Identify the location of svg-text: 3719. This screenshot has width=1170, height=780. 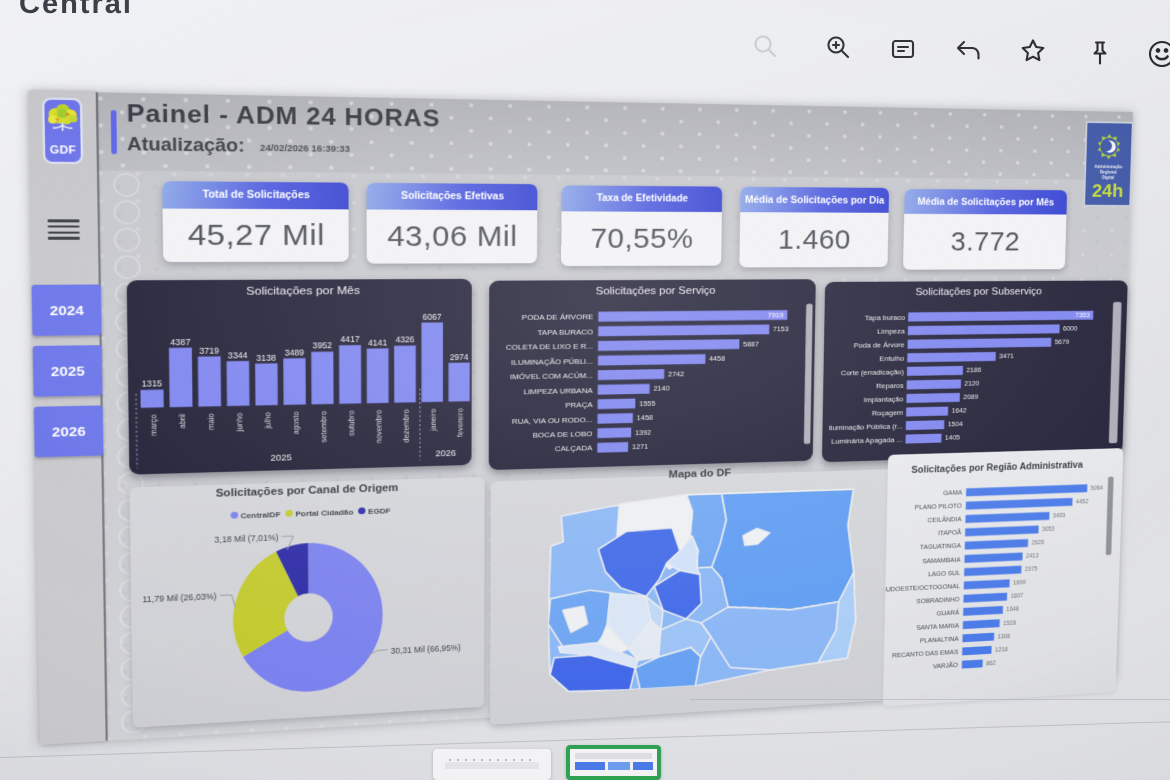
(209, 350).